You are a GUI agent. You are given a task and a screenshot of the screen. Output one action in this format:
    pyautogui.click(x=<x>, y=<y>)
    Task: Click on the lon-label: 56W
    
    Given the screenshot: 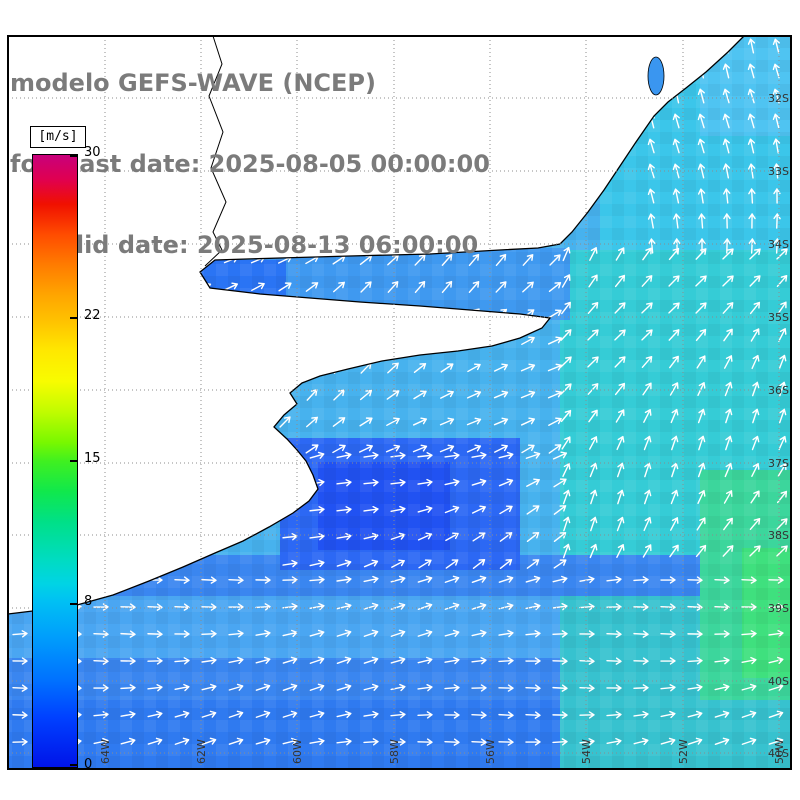 What is the action you would take?
    pyautogui.click(x=490, y=751)
    